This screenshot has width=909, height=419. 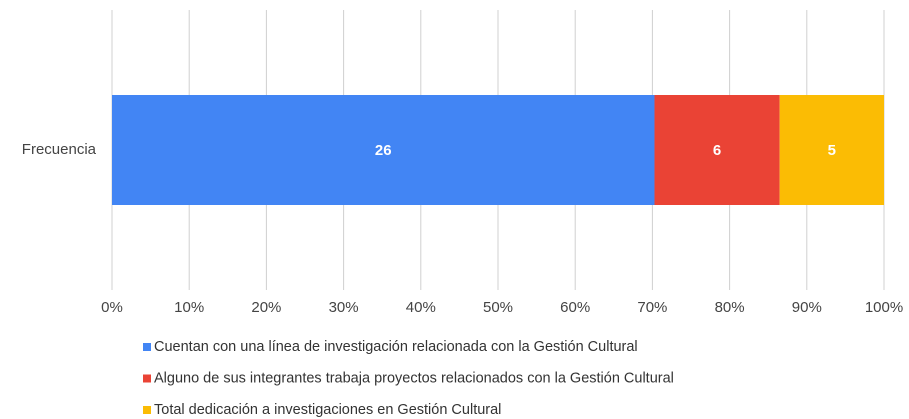 I want to click on data-label: 6, so click(x=717, y=150).